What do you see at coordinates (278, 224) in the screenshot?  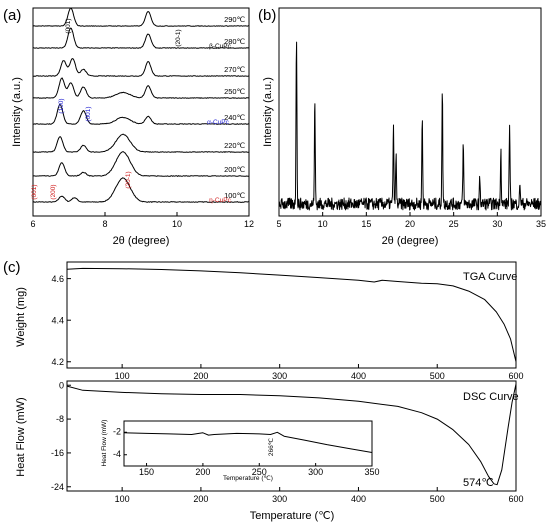 I see `x-tick-label: 5` at bounding box center [278, 224].